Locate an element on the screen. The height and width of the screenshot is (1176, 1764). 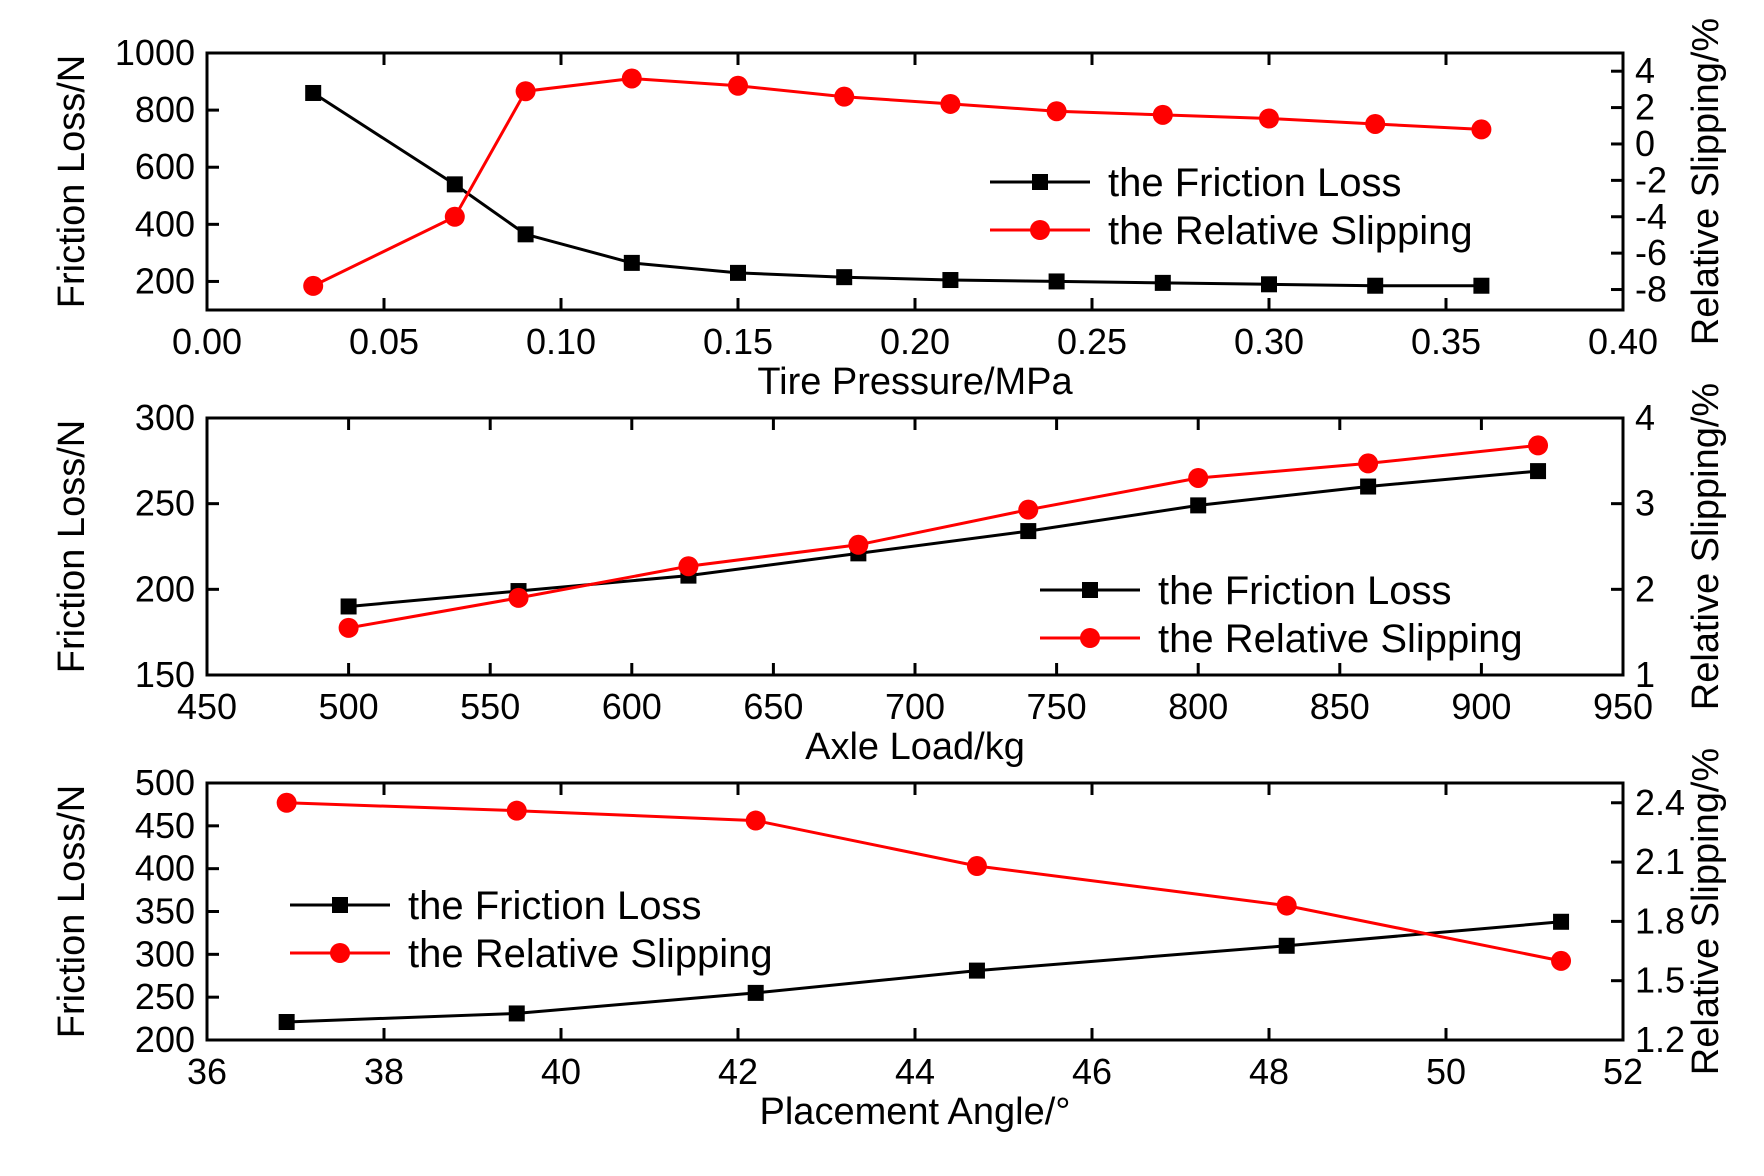
x-tick-label: 850 is located at coordinates (1340, 706).